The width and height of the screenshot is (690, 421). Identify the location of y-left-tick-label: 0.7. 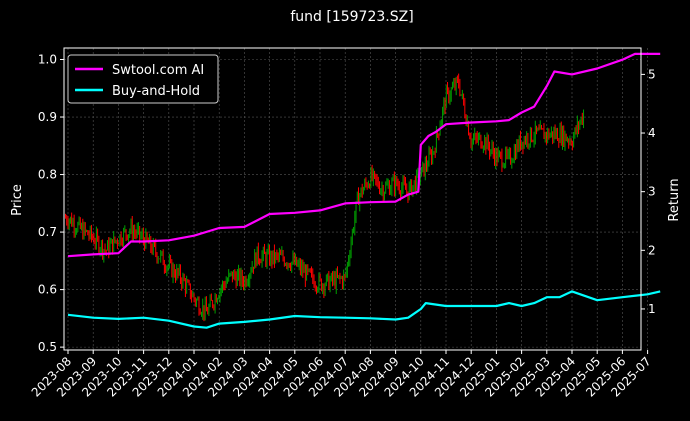
(47, 232).